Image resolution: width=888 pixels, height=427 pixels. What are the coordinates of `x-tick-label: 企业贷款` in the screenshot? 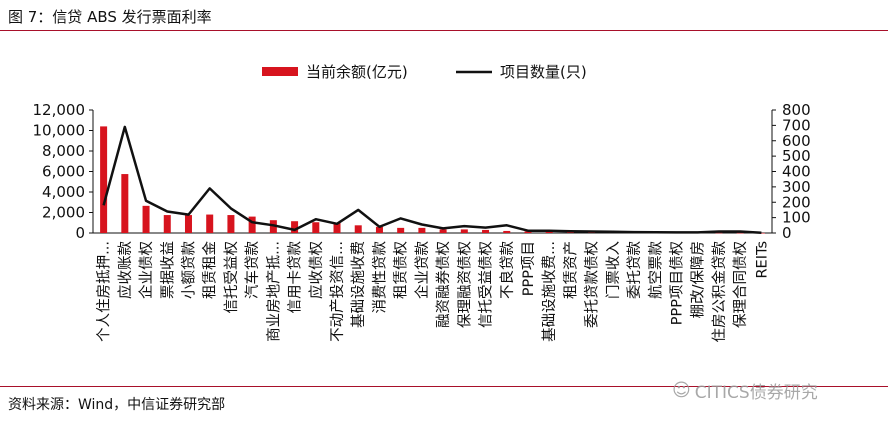 It's located at (422, 270).